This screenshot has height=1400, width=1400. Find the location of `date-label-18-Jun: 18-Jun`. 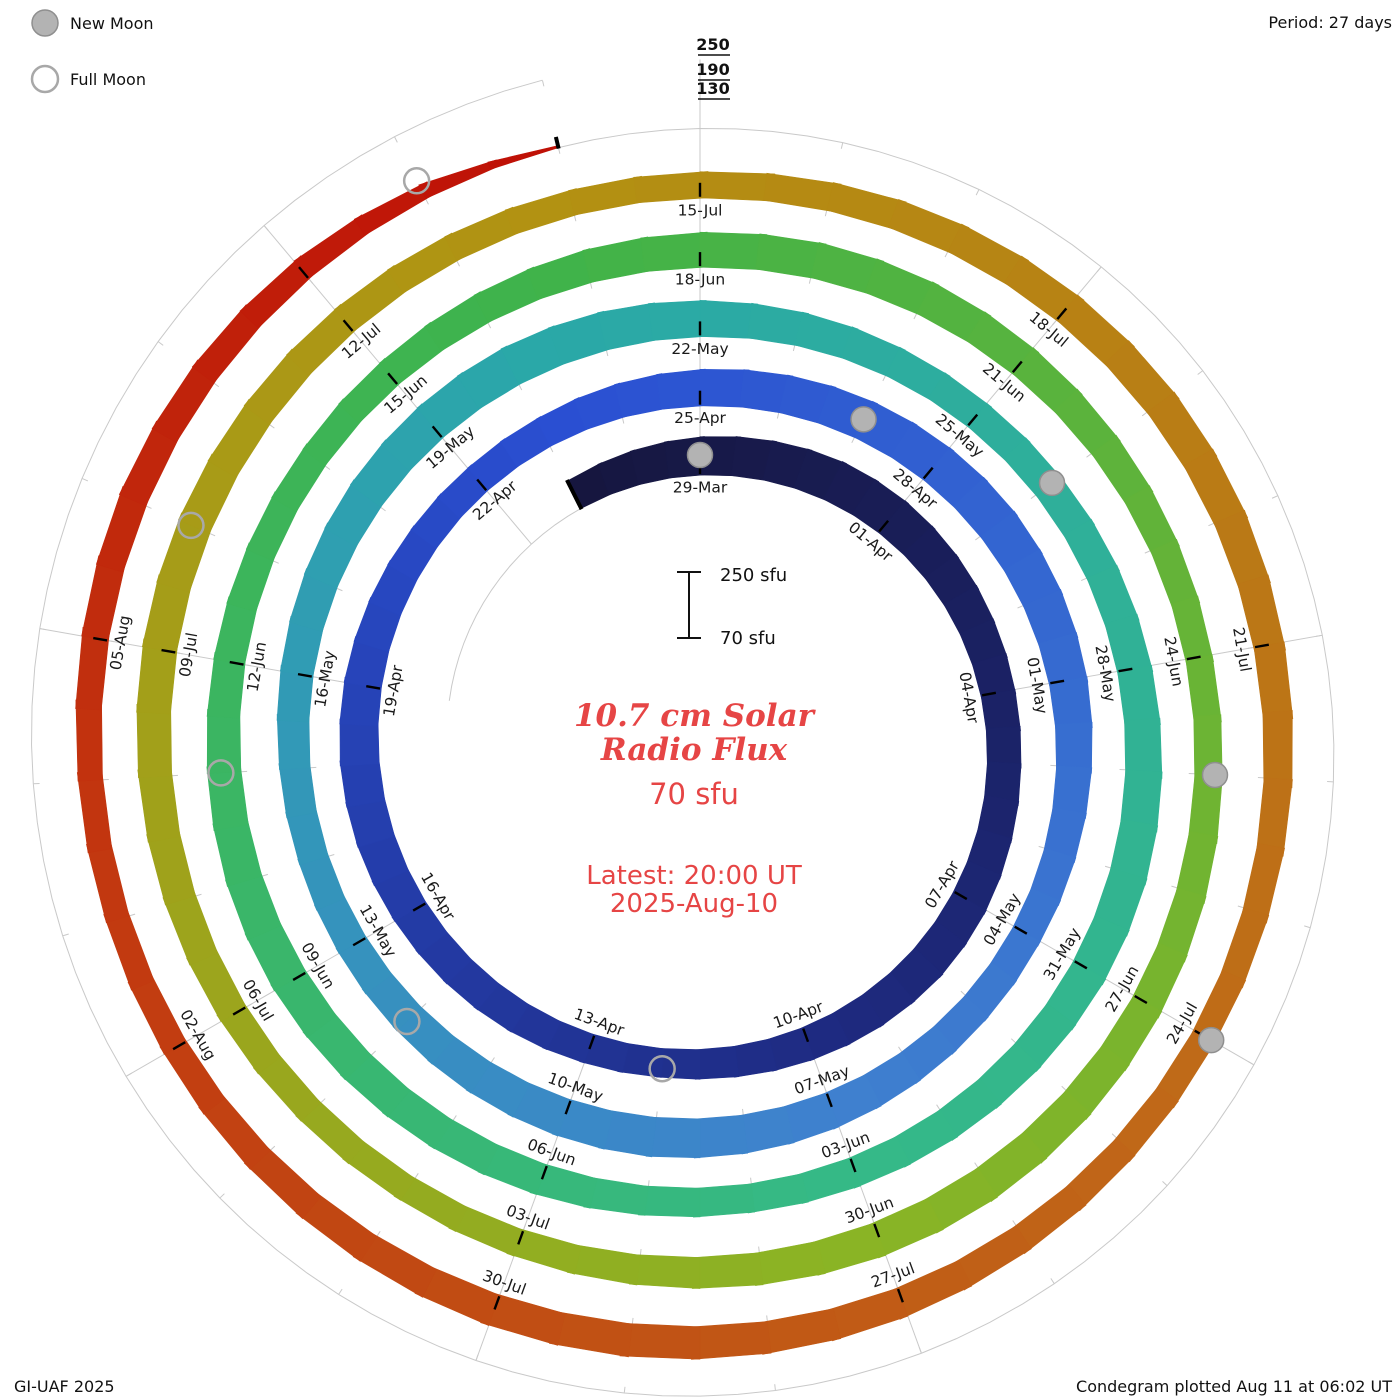

date-label-18-Jun: 18-Jun is located at coordinates (700, 280).